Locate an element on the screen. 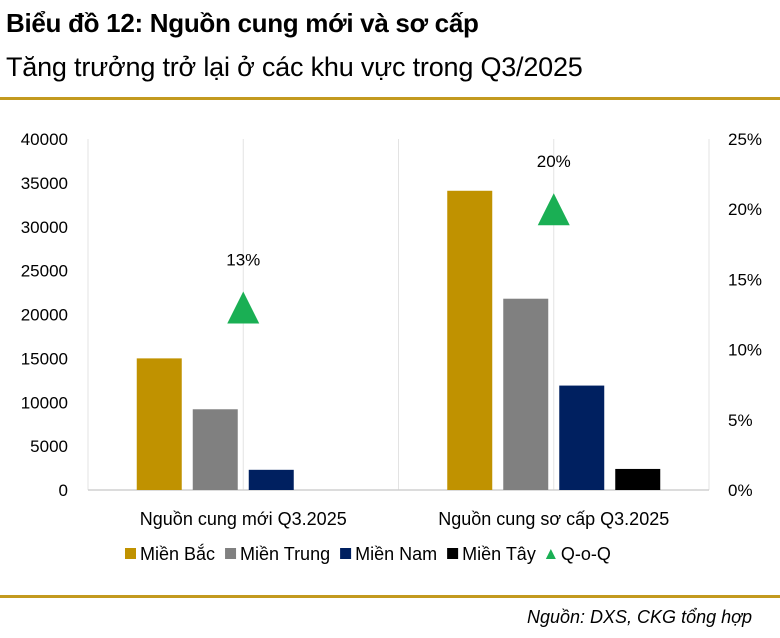  bar-miền-tây is located at coordinates (638, 479).